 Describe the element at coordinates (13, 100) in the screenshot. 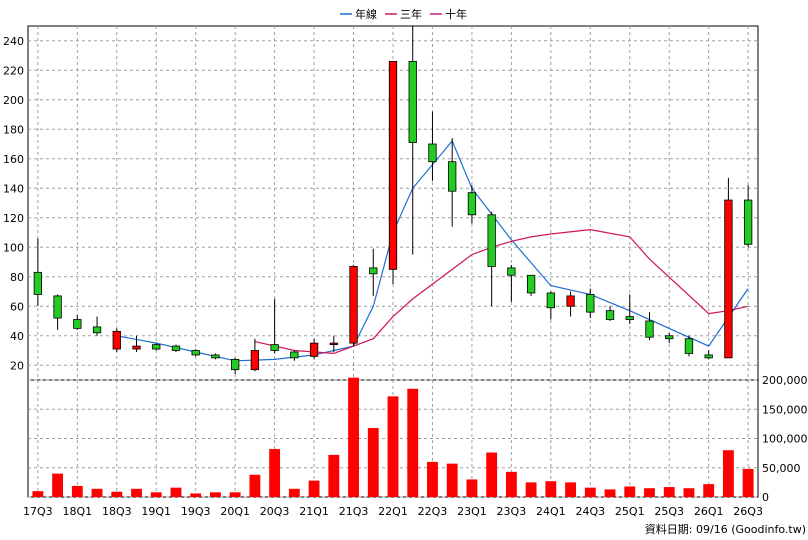

I see `price-tick-label: 200` at that location.